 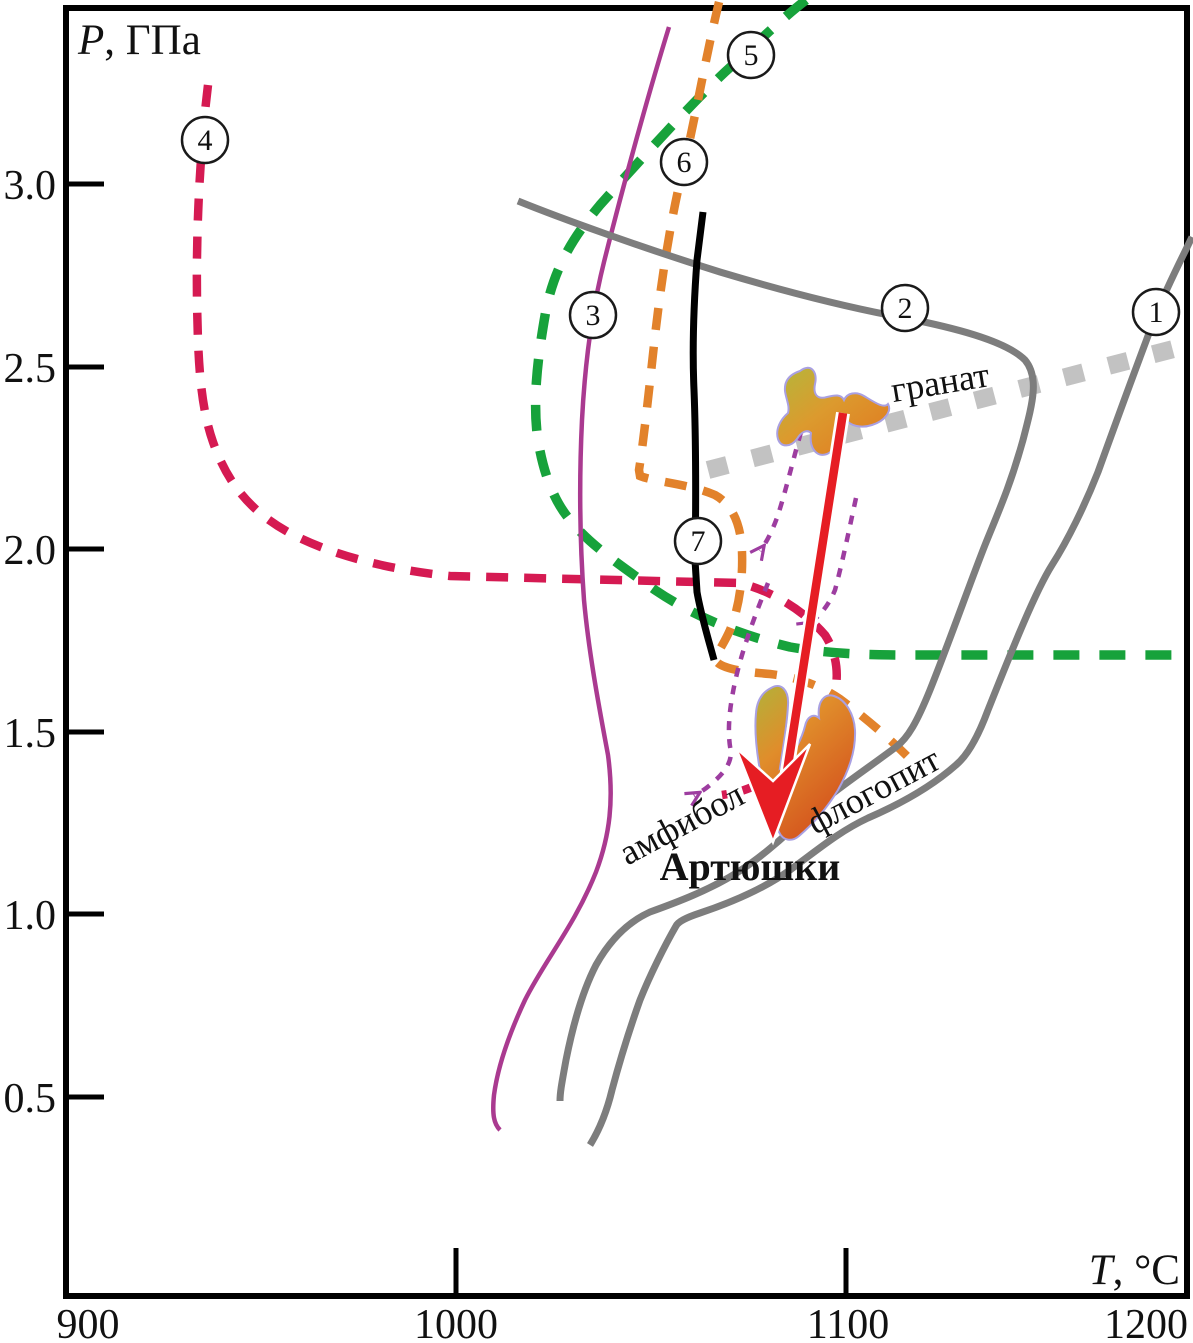 I want to click on curve-marker-6: 6, so click(x=684, y=162).